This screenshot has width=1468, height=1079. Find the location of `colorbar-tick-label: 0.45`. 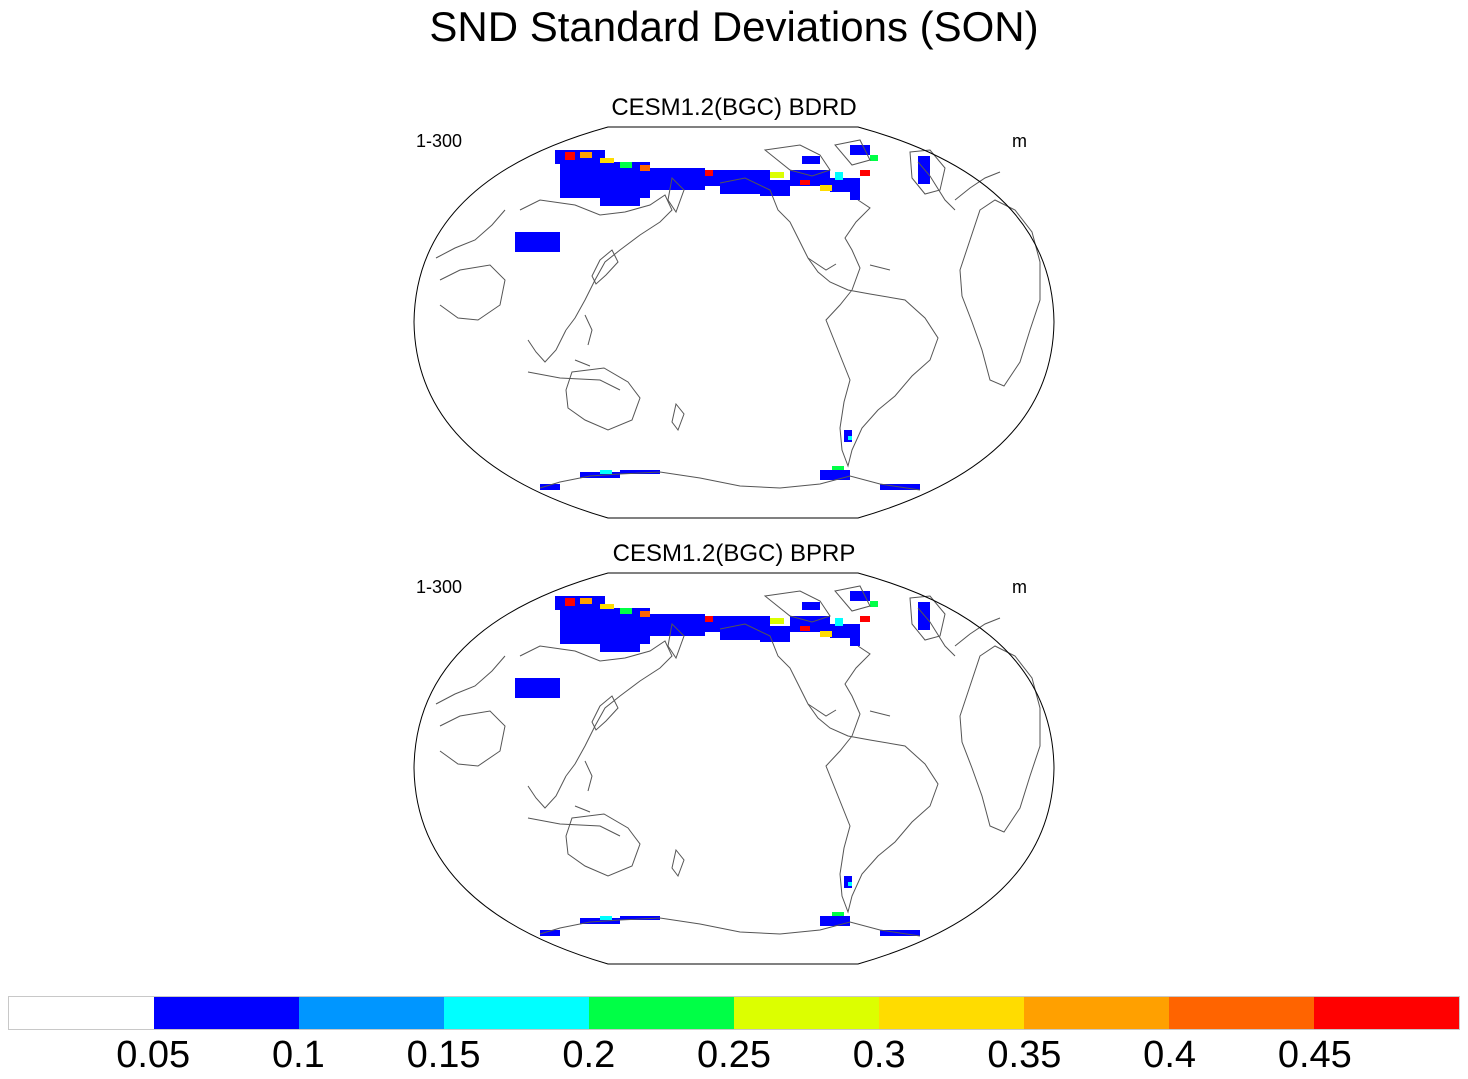

colorbar-tick-label: 0.45 is located at coordinates (1314, 1055).